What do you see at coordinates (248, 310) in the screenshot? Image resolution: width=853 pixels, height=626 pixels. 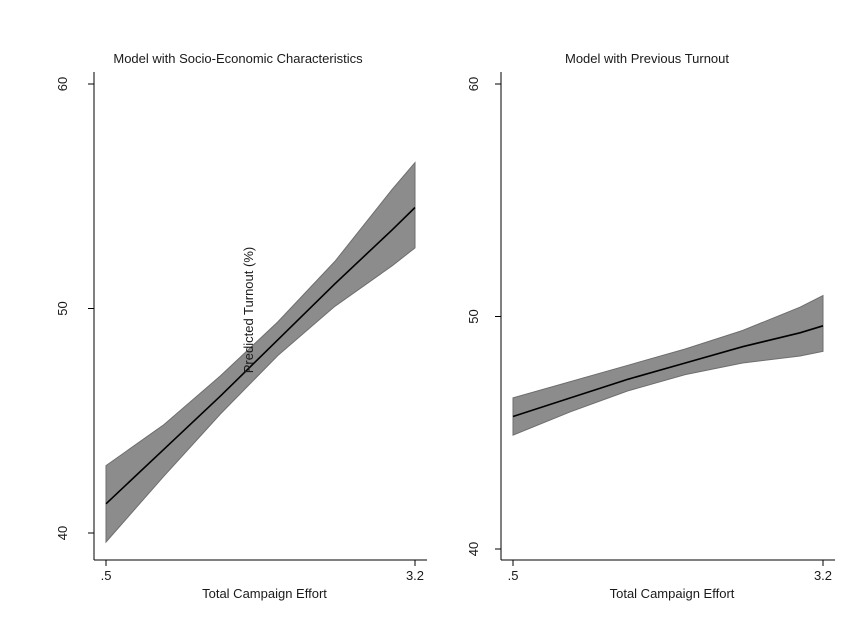 I see `y-axis-title: Predicted Turnout (%)` at bounding box center [248, 310].